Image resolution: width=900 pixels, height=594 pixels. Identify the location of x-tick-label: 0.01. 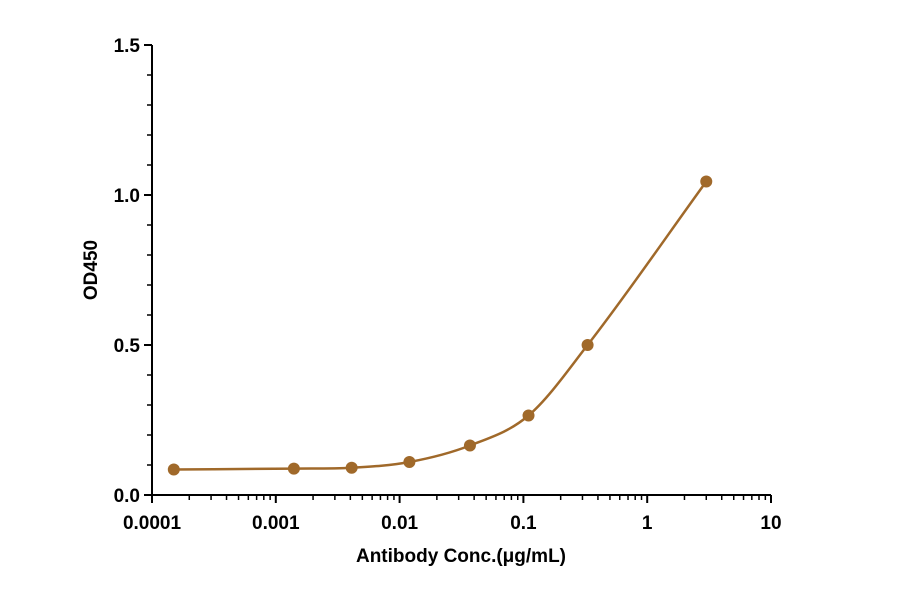
(399, 523).